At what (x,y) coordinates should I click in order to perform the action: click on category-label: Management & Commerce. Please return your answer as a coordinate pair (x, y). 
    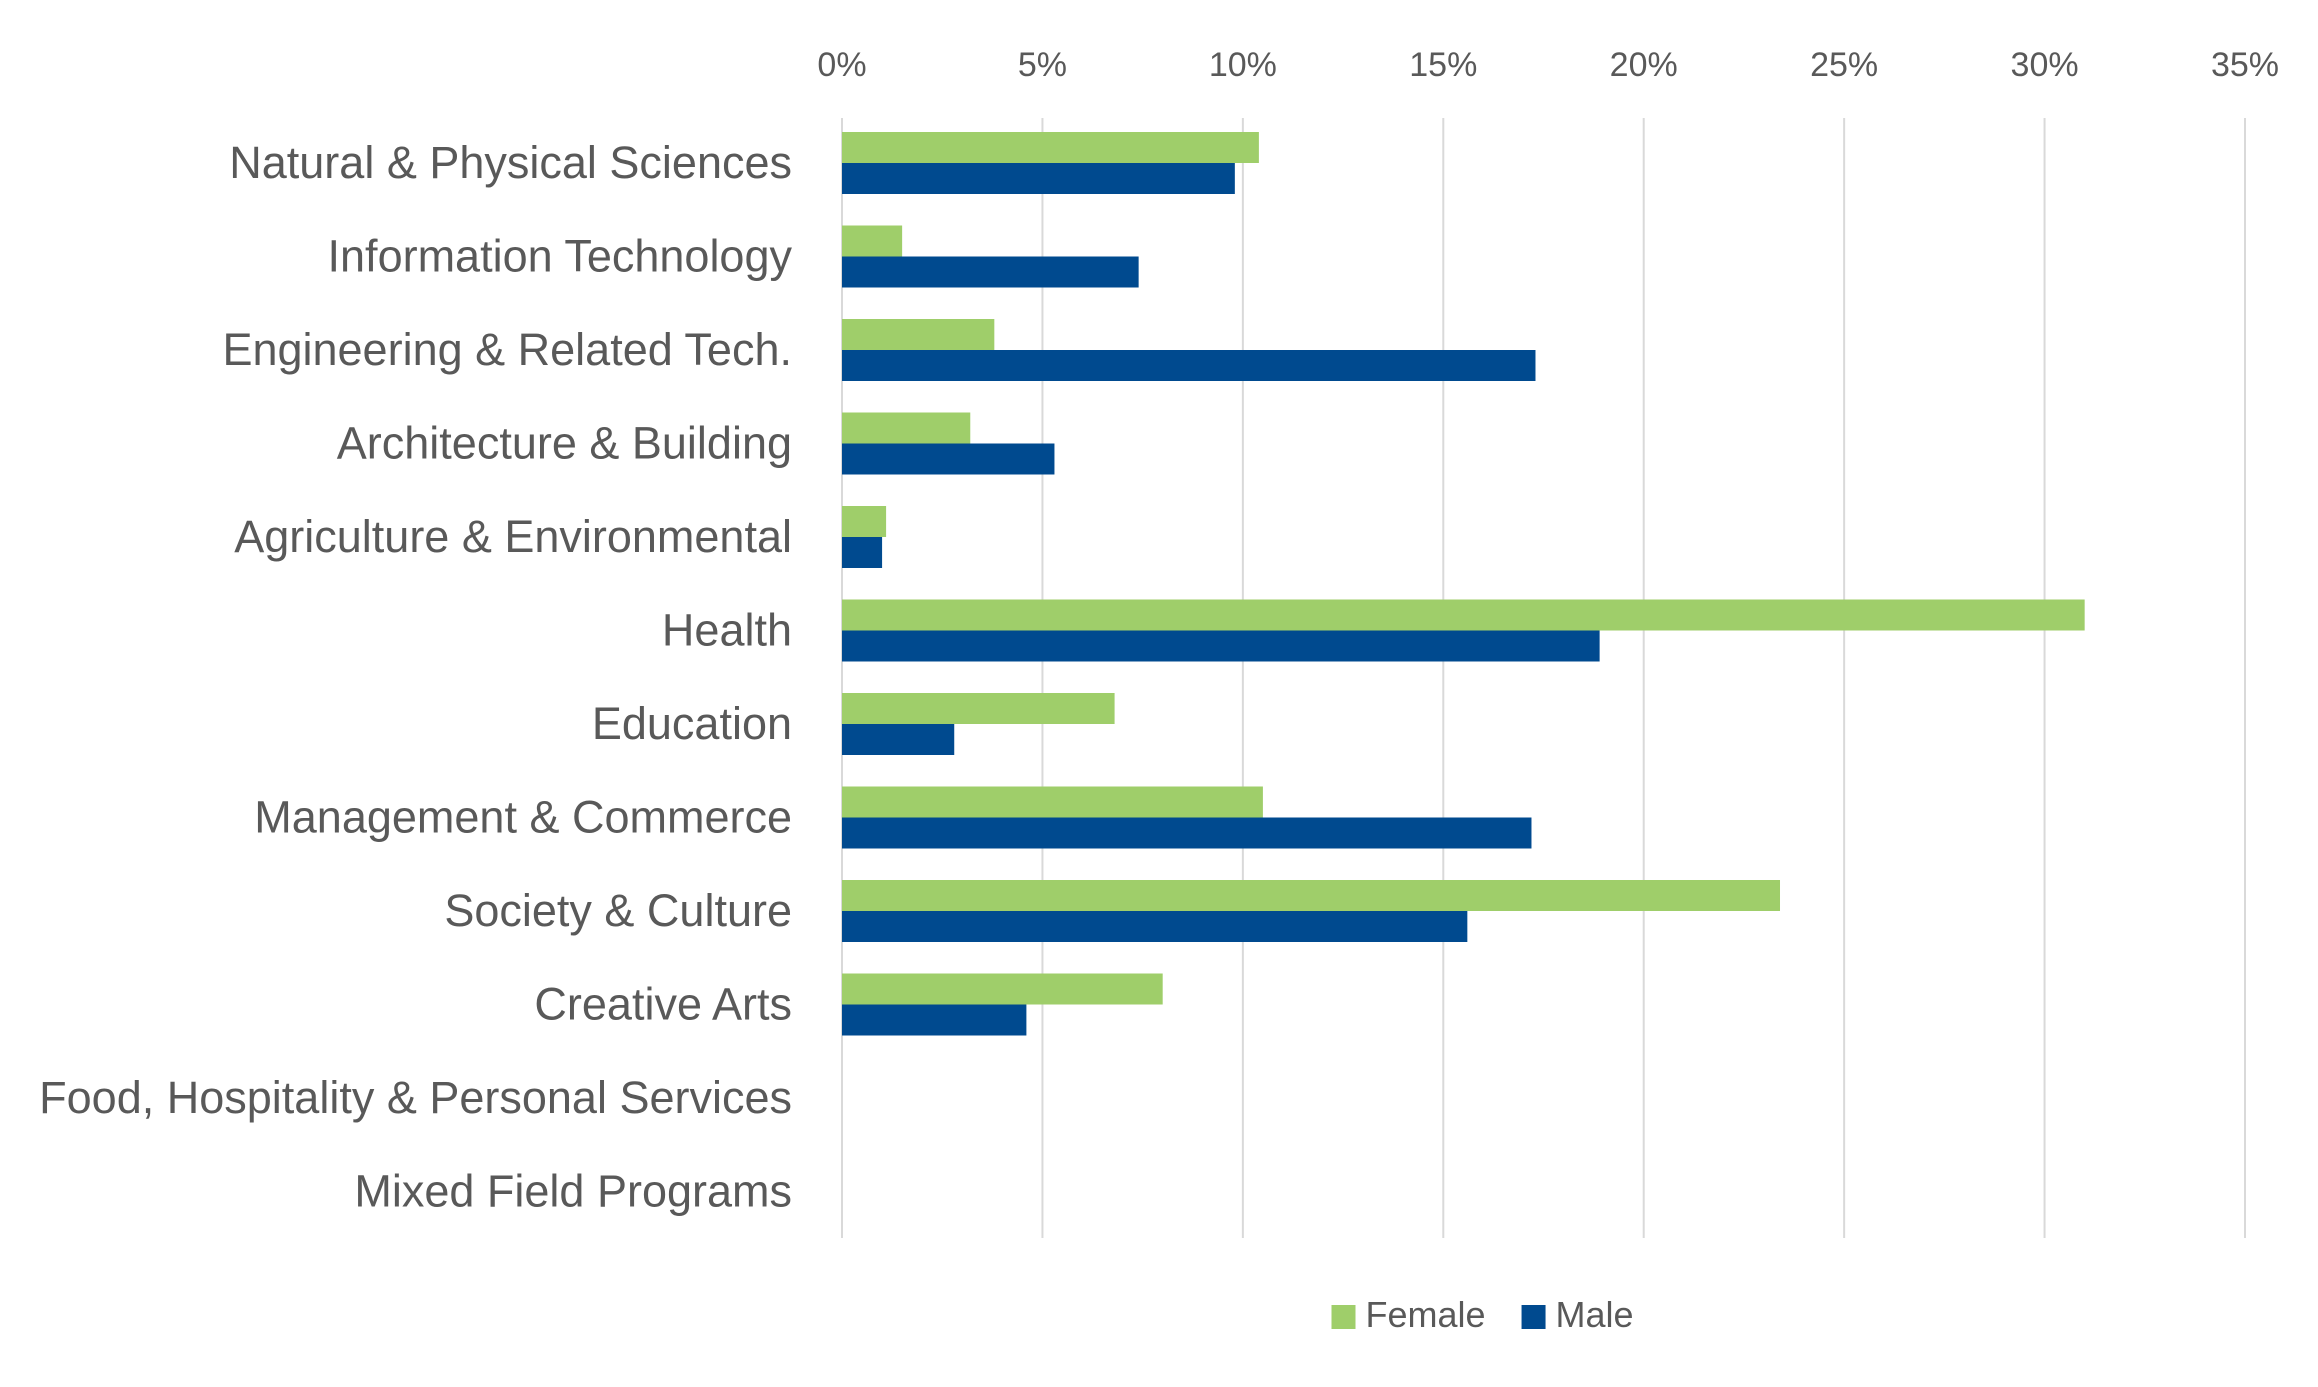
    Looking at the image, I should click on (523, 817).